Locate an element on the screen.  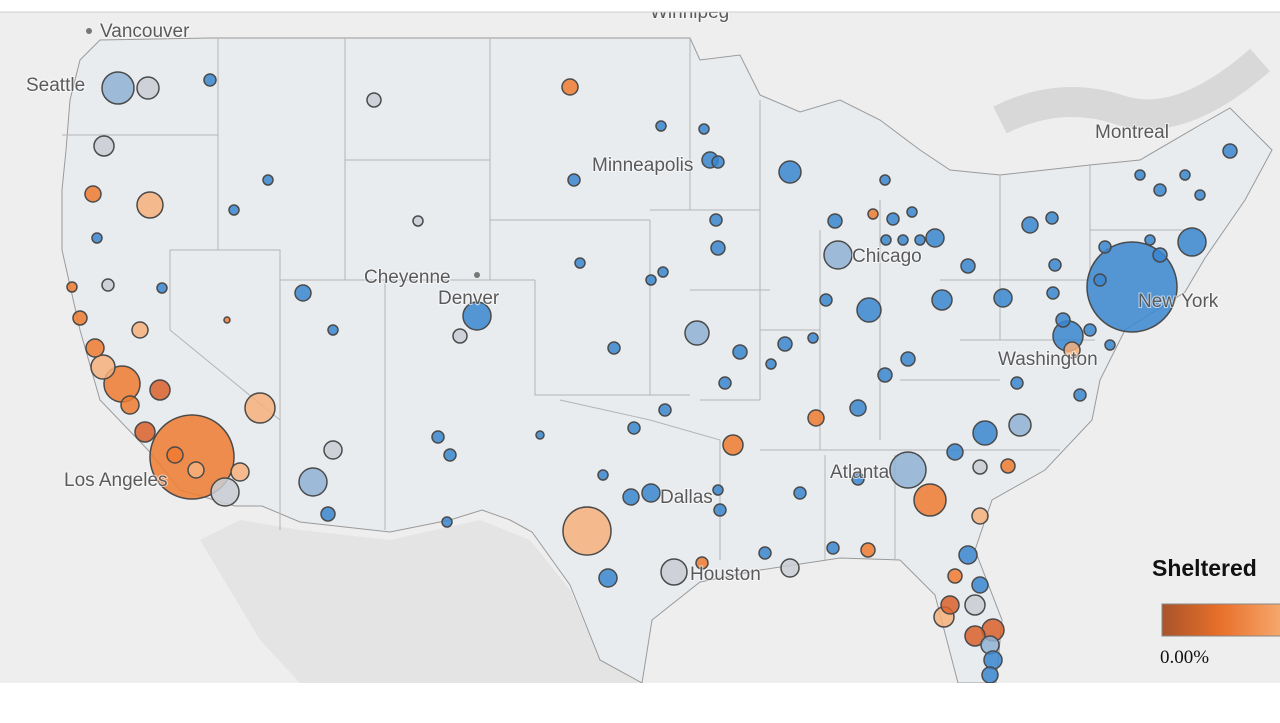
city-label: Houston is located at coordinates (725, 574).